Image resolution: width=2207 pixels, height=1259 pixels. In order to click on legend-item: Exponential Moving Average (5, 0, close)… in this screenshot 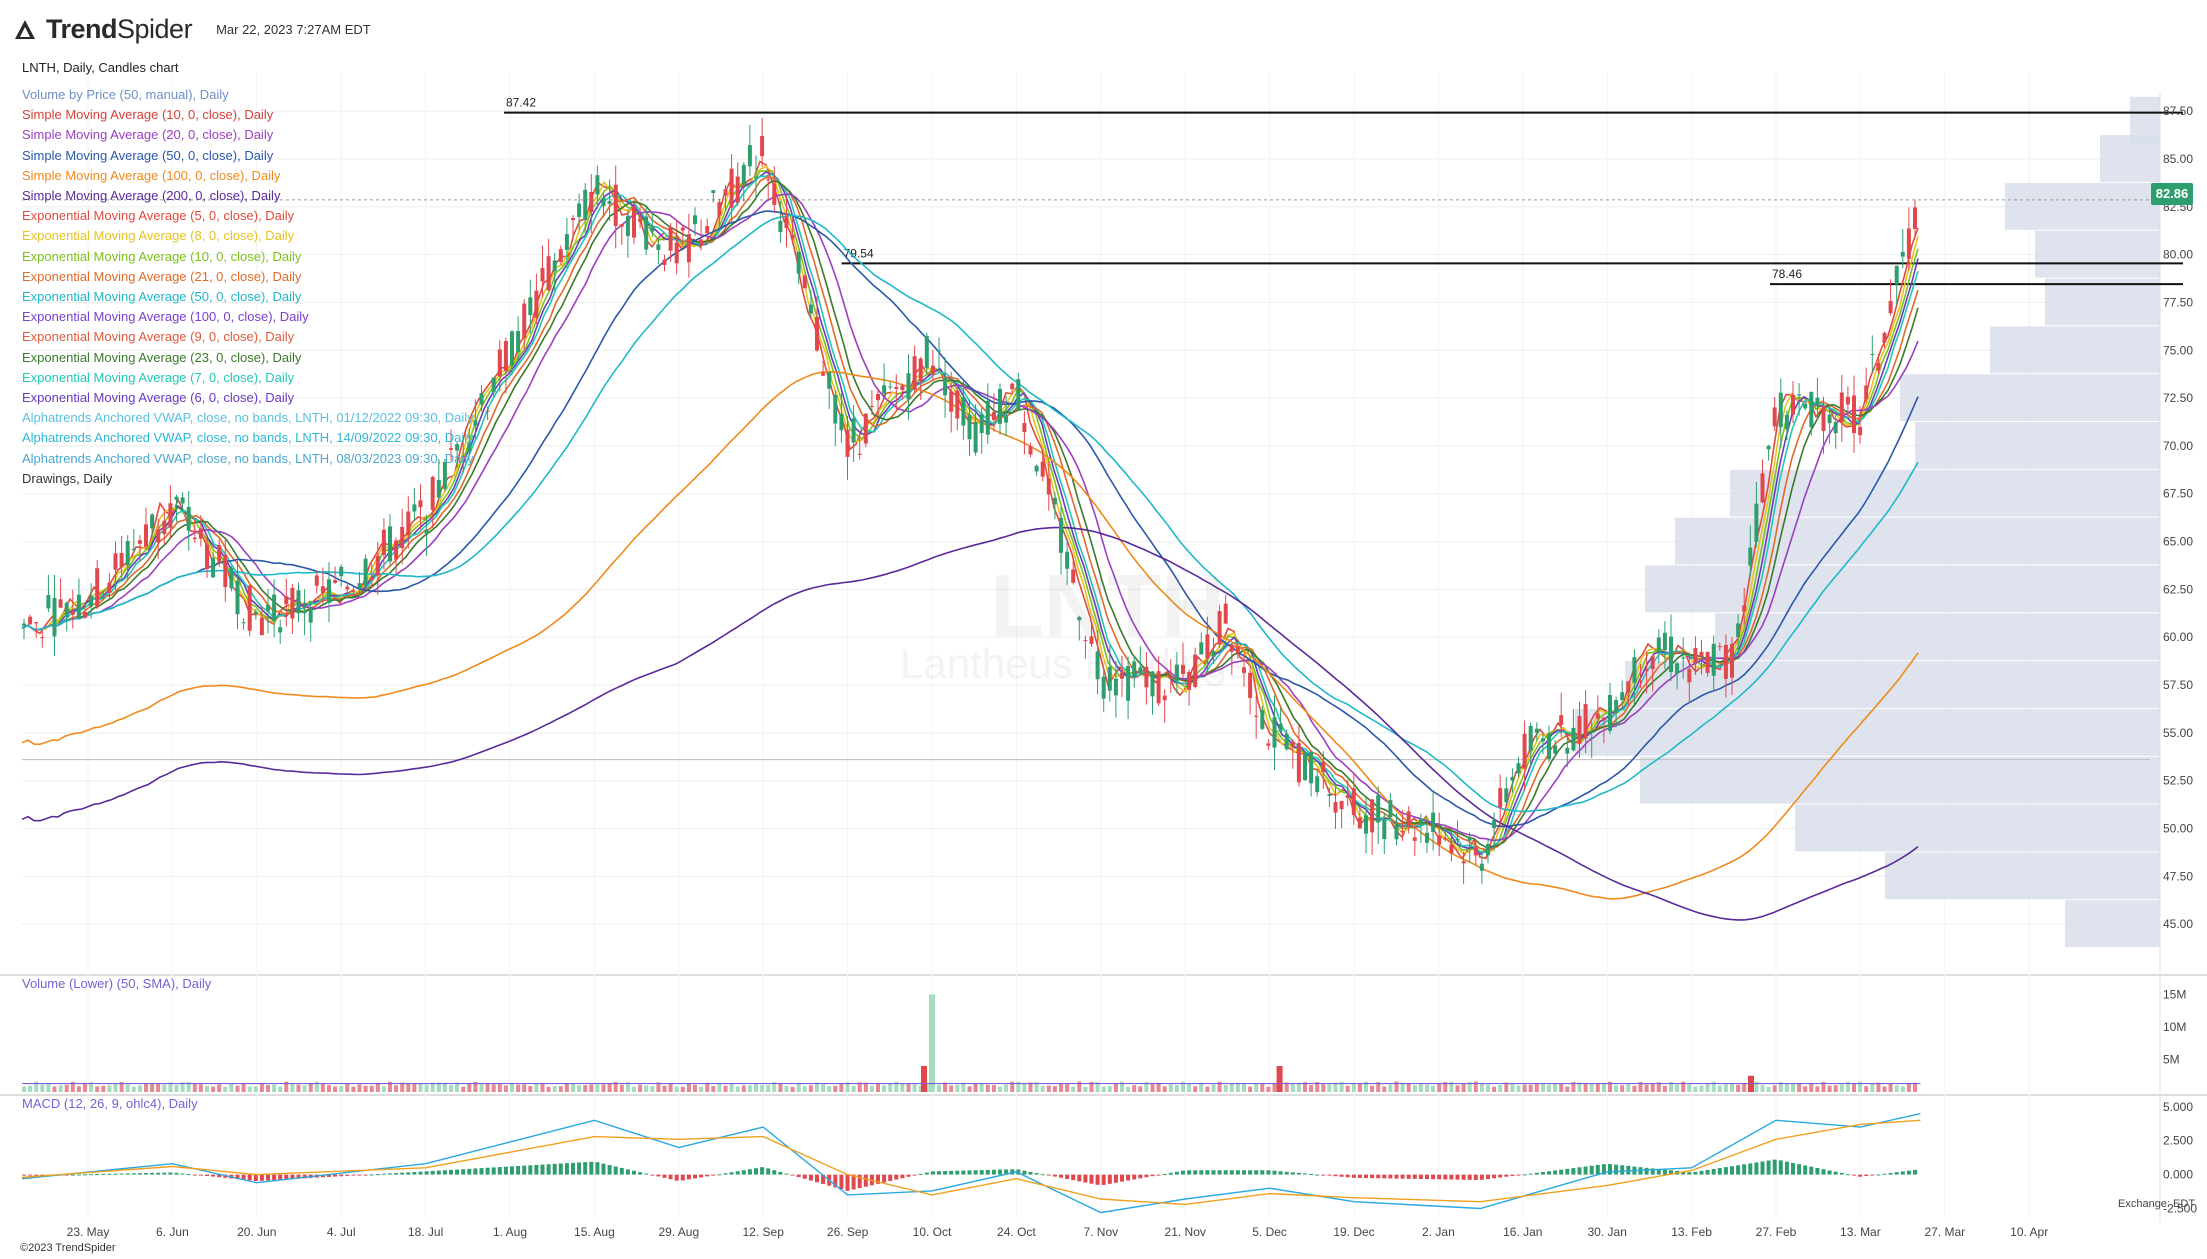, I will do `click(158, 216)`.